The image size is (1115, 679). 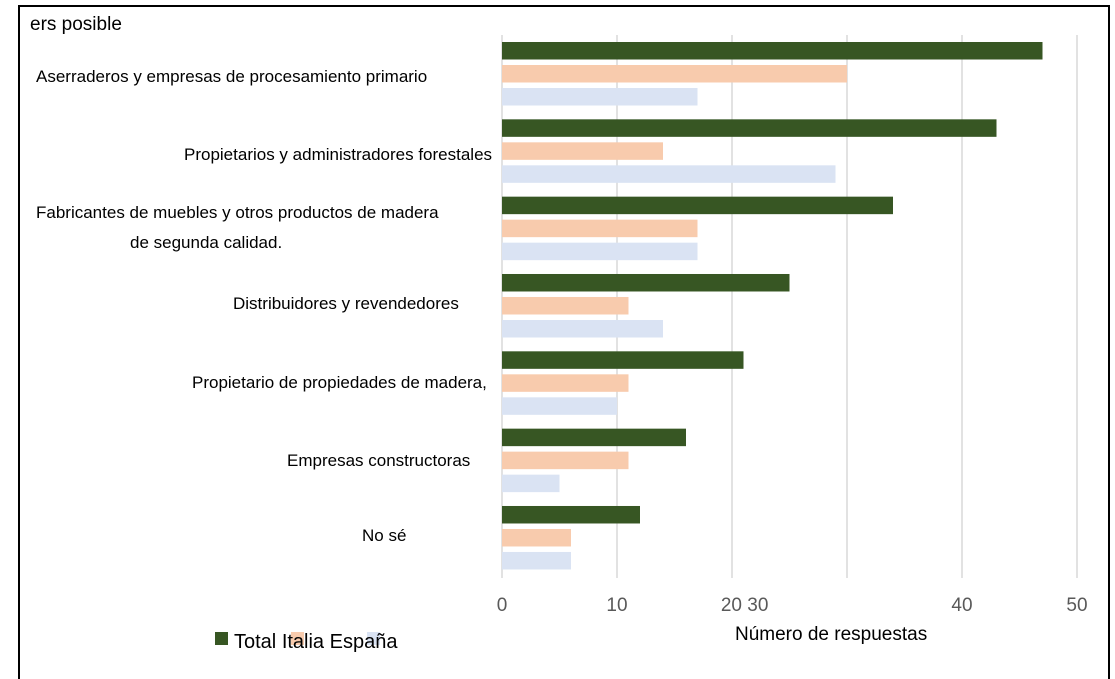 I want to click on legend-label-italia: Italia, so click(x=303, y=642).